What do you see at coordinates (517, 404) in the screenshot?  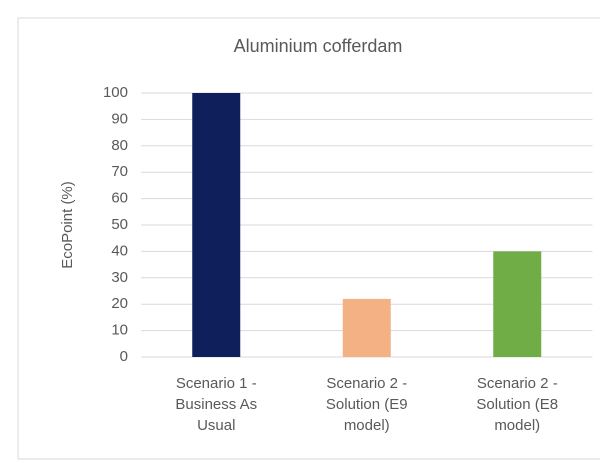 I see `x-tick-label: Scenario 2 - Solution (E8 model)` at bounding box center [517, 404].